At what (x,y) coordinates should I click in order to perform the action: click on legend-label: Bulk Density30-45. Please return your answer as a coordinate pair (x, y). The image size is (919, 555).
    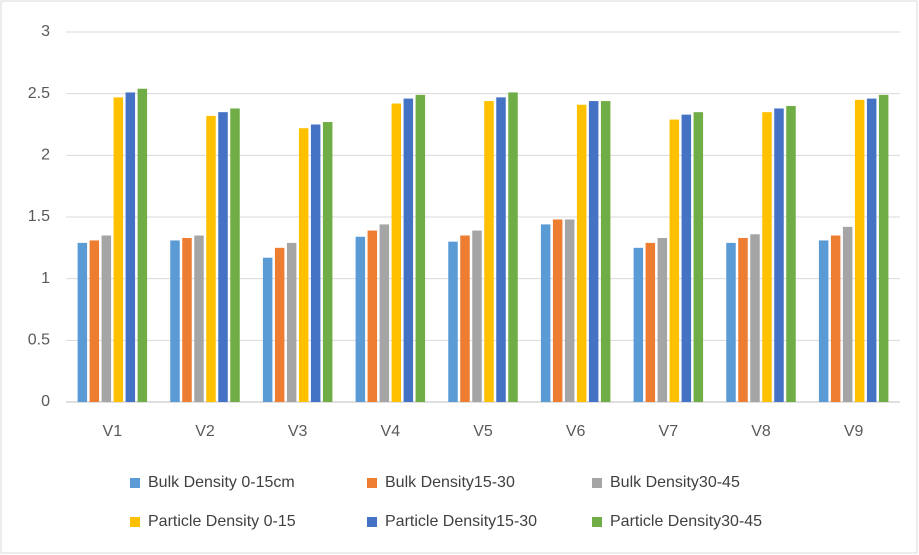
    Looking at the image, I should click on (675, 482).